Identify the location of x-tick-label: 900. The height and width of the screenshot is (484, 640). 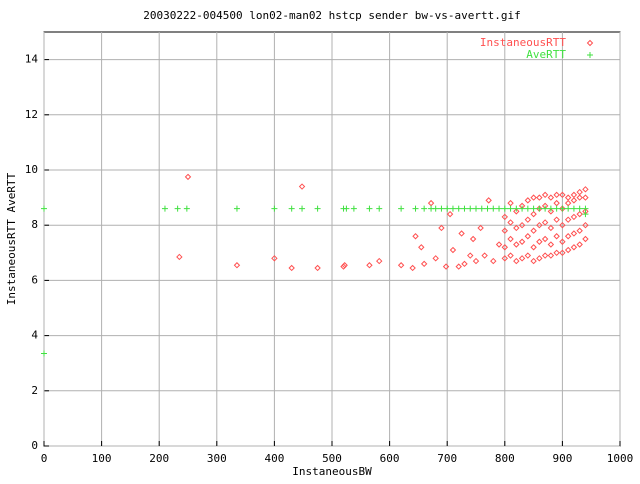
(562, 458).